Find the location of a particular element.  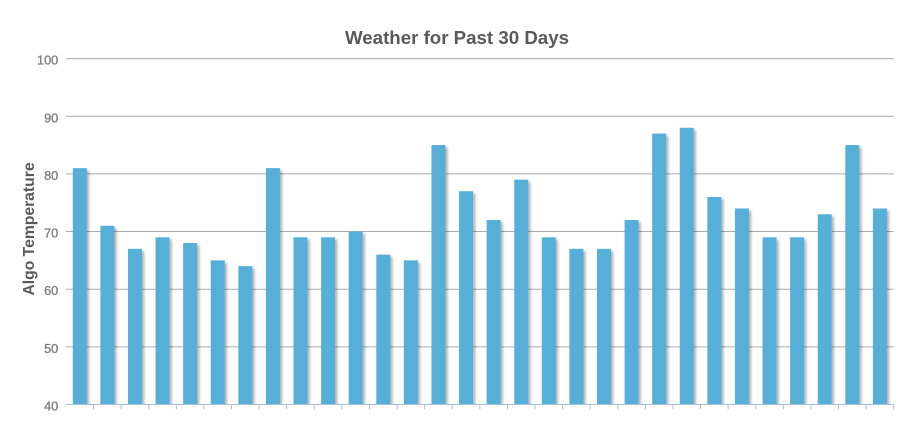

svg-text: Weather for Past 30 Days is located at coordinates (457, 37).